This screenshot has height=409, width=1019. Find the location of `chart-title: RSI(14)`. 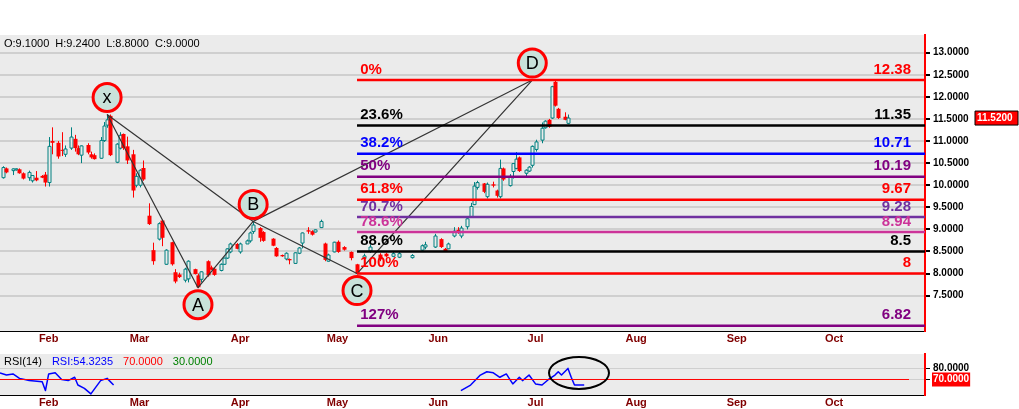

chart-title: RSI(14) is located at coordinates (23, 361).